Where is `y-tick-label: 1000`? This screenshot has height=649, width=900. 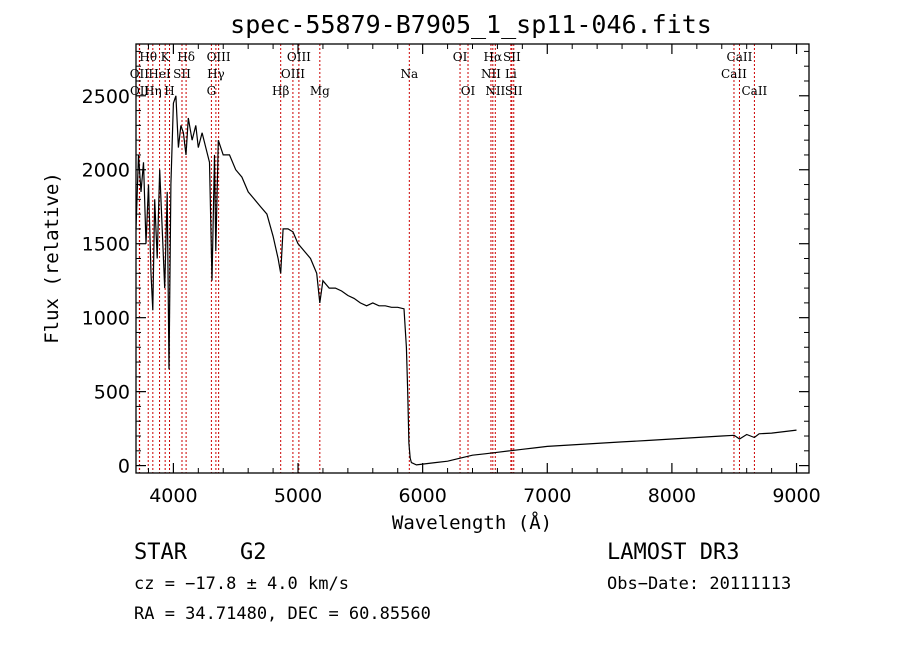
y-tick-label: 1000 is located at coordinates (106, 319).